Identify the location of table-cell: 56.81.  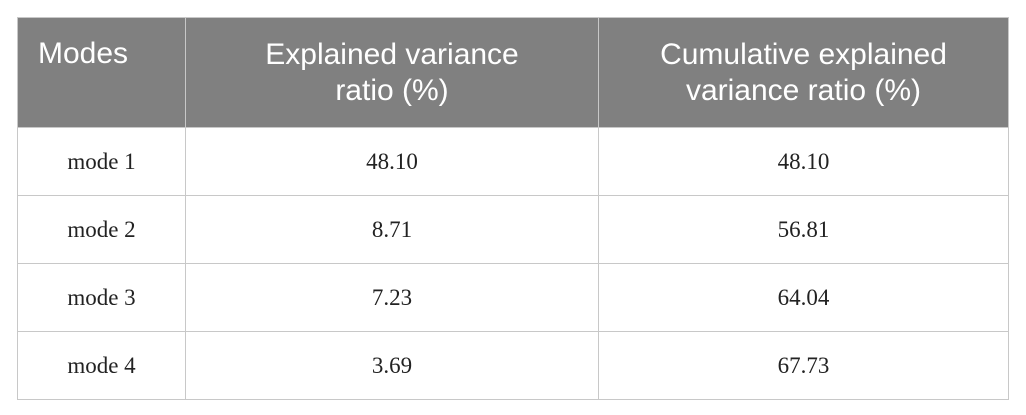
(803, 229).